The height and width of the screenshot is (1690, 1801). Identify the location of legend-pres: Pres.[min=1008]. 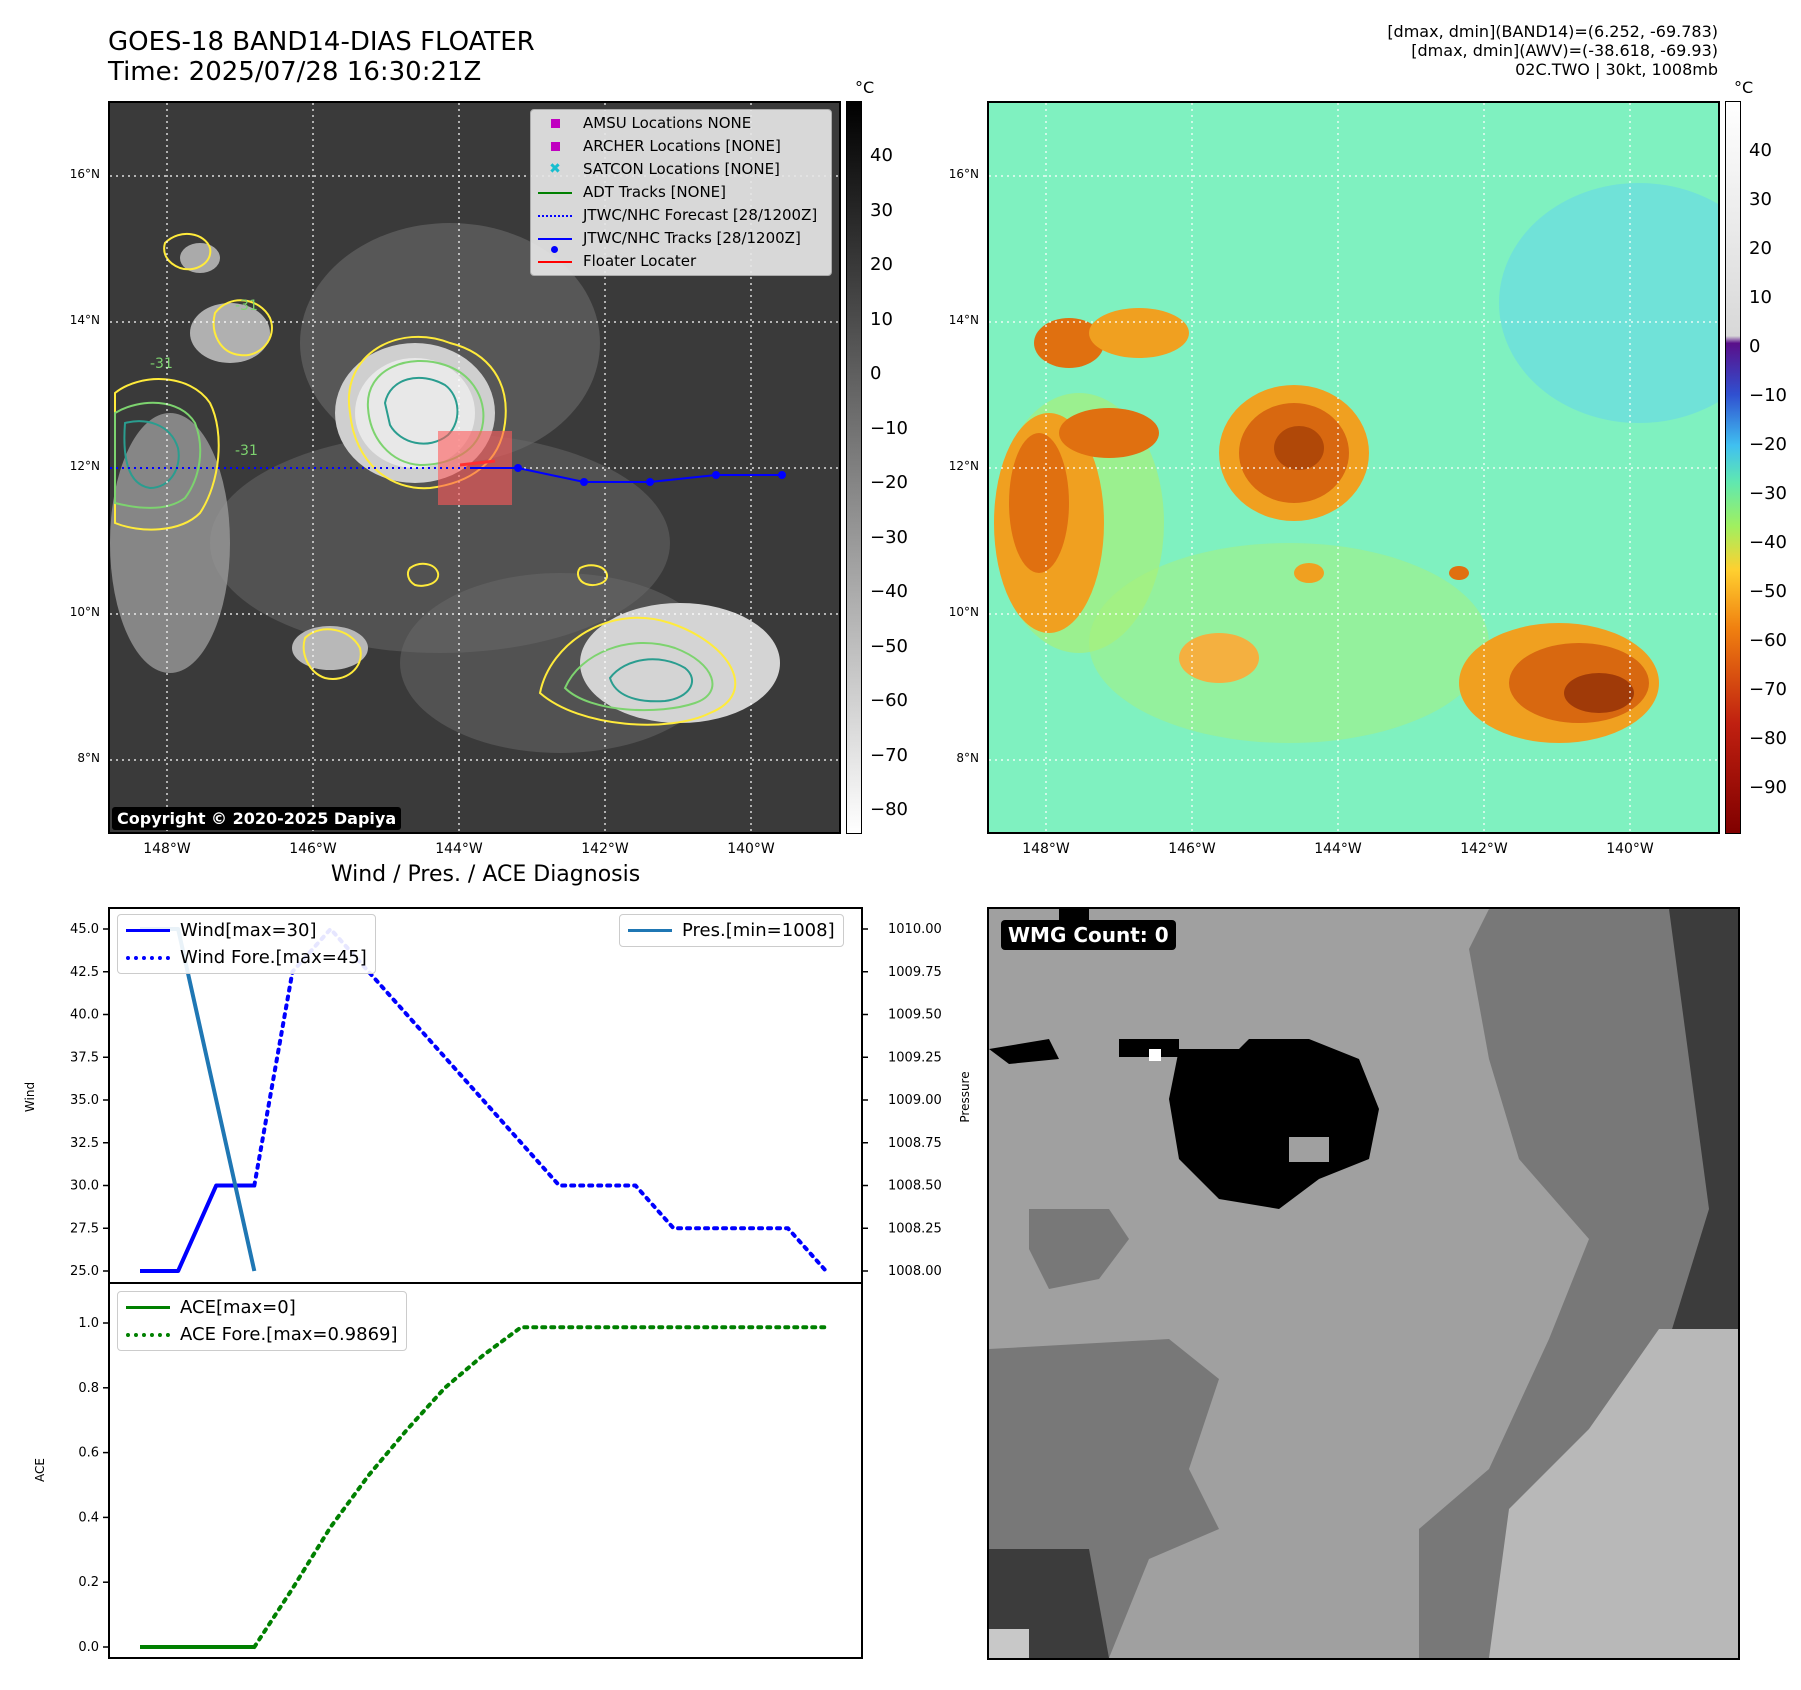
(731, 930).